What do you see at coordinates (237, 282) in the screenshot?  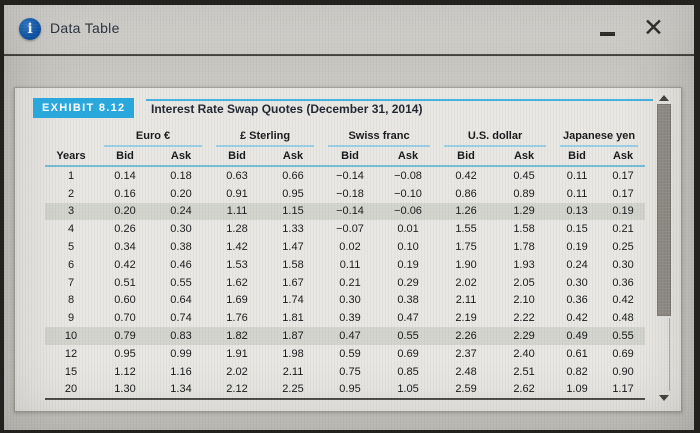 I see `quote-cell: 1.62` at bounding box center [237, 282].